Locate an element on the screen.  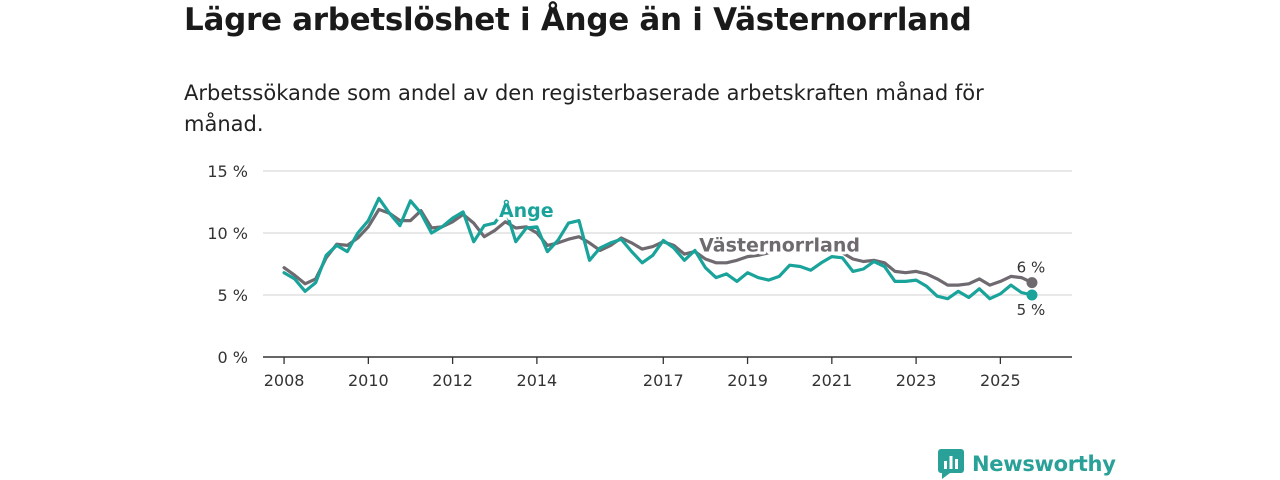
series-lines is located at coordinates (660, 248).